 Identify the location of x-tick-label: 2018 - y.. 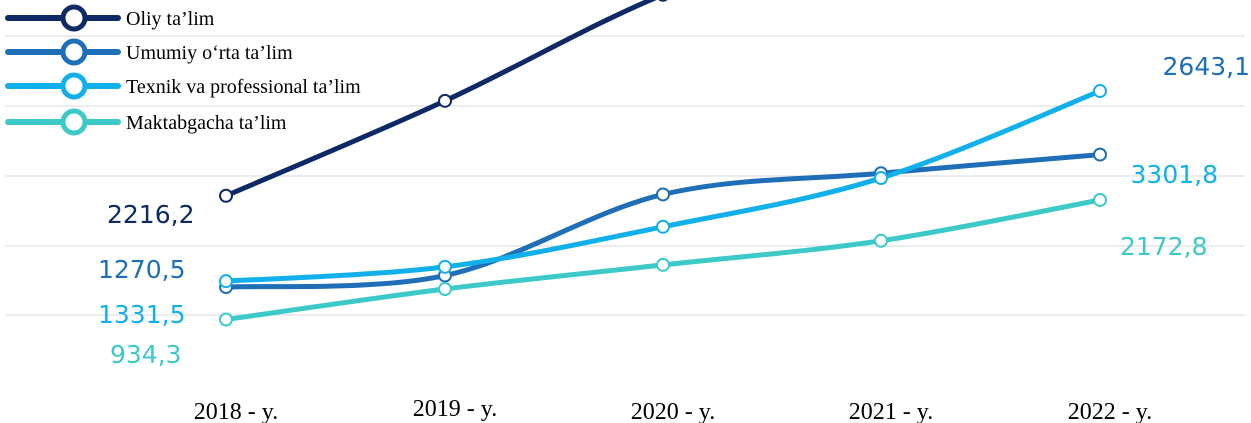
(236, 411).